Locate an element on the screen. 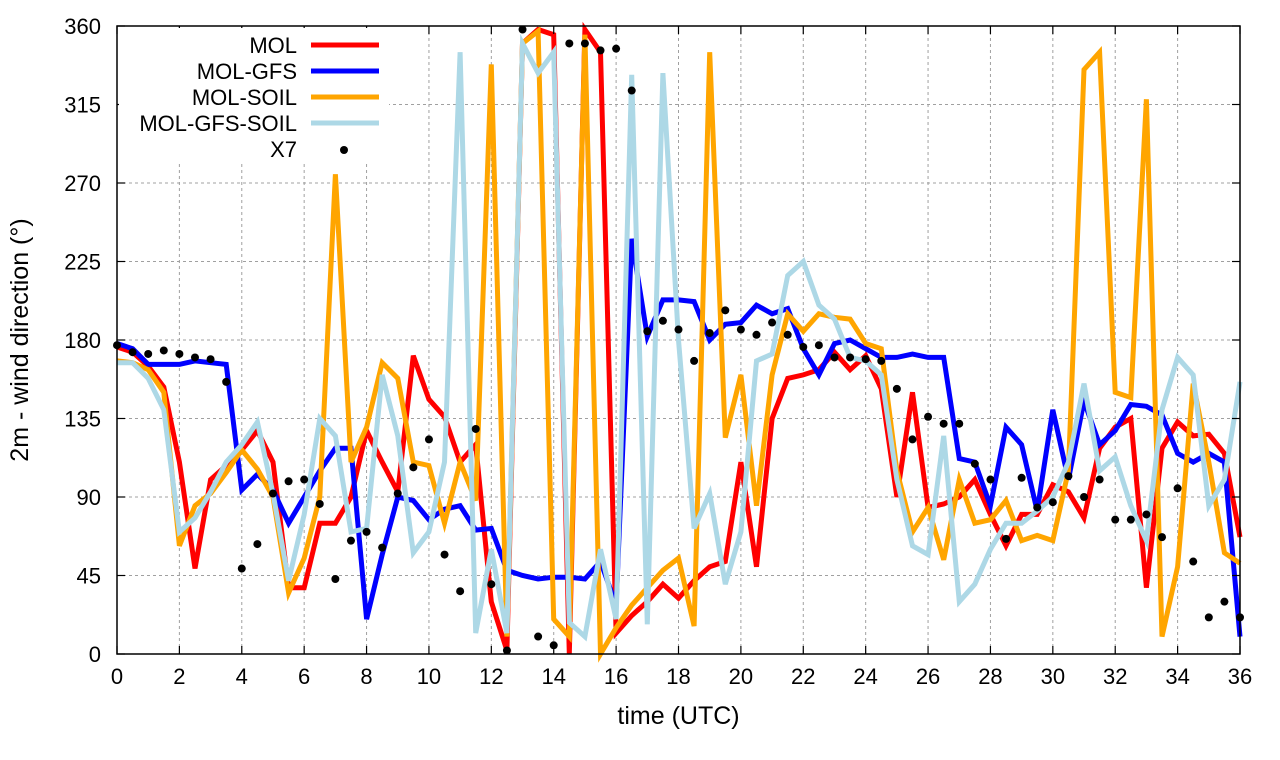  y-tick-label: 180 is located at coordinates (82, 340).